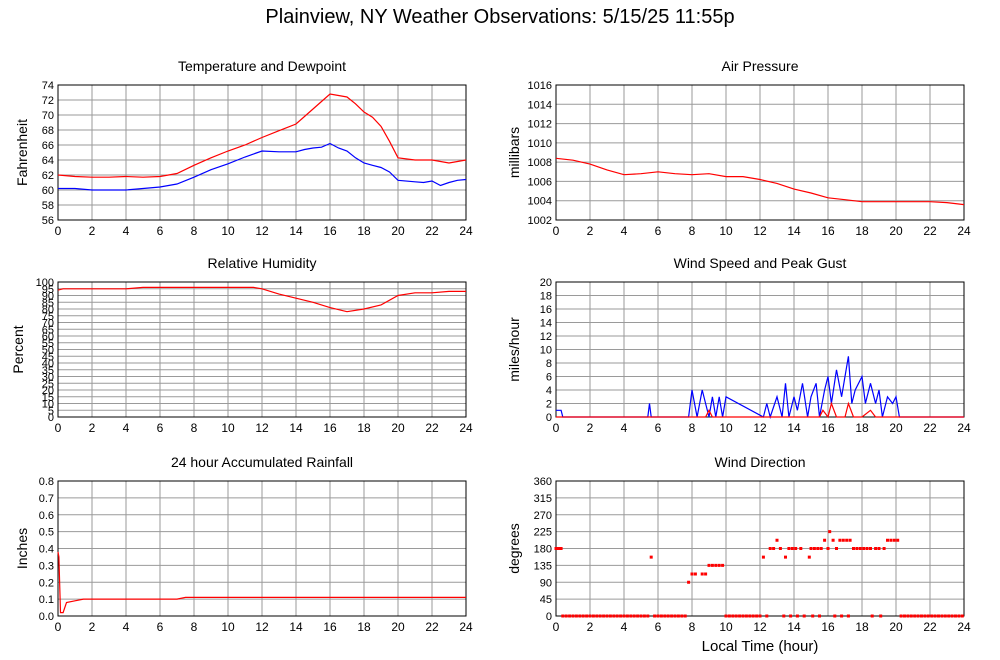  I want to click on wind-chart-title: Wind Speed and Peak Gust, so click(760, 263).